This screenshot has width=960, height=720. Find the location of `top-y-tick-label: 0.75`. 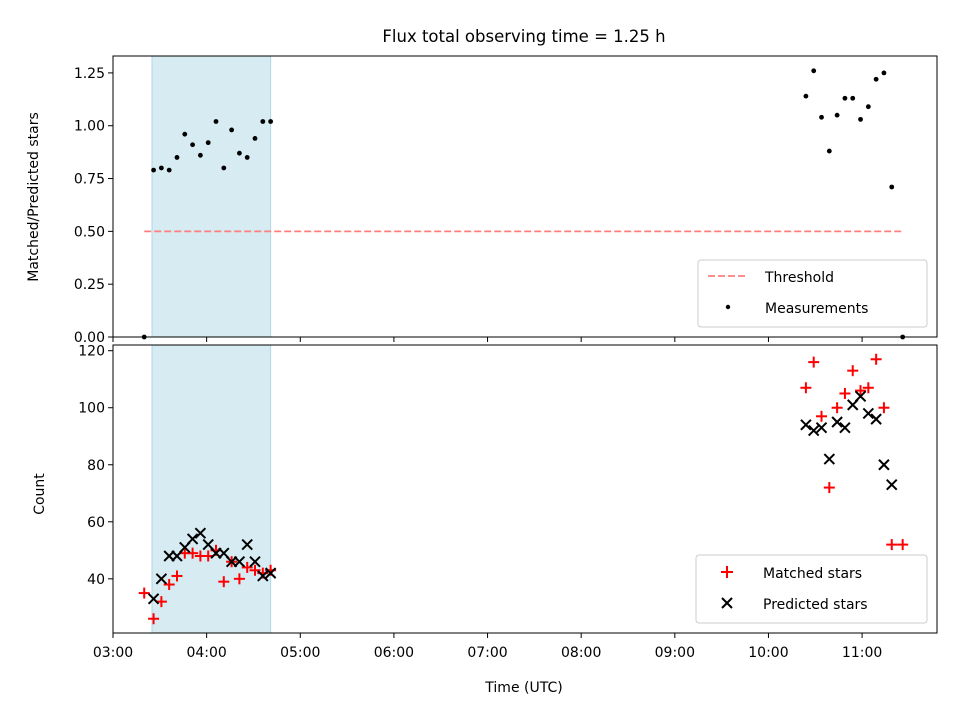

top-y-tick-label: 0.75 is located at coordinates (89, 180).